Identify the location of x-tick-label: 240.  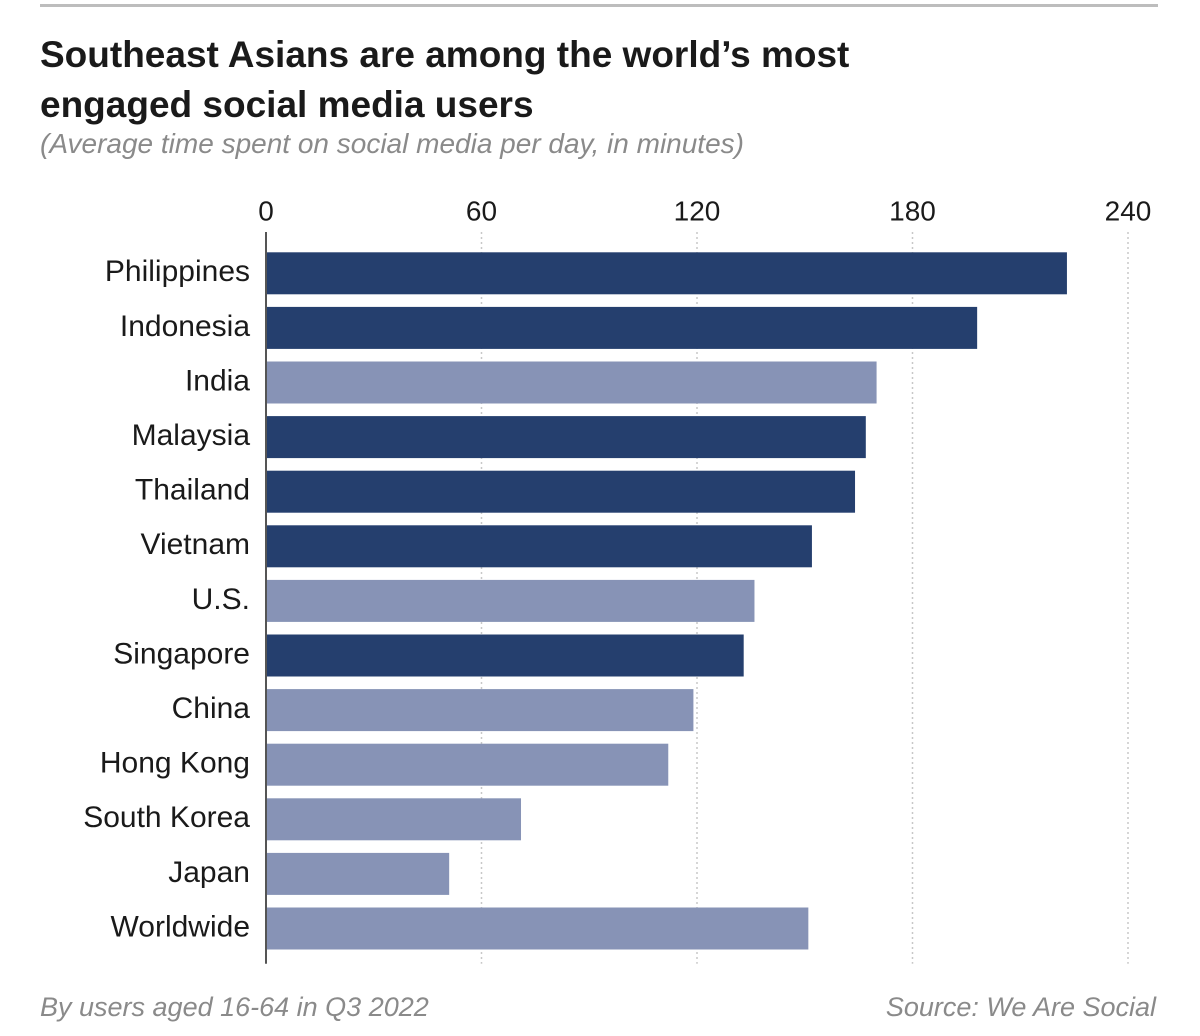
(1128, 210).